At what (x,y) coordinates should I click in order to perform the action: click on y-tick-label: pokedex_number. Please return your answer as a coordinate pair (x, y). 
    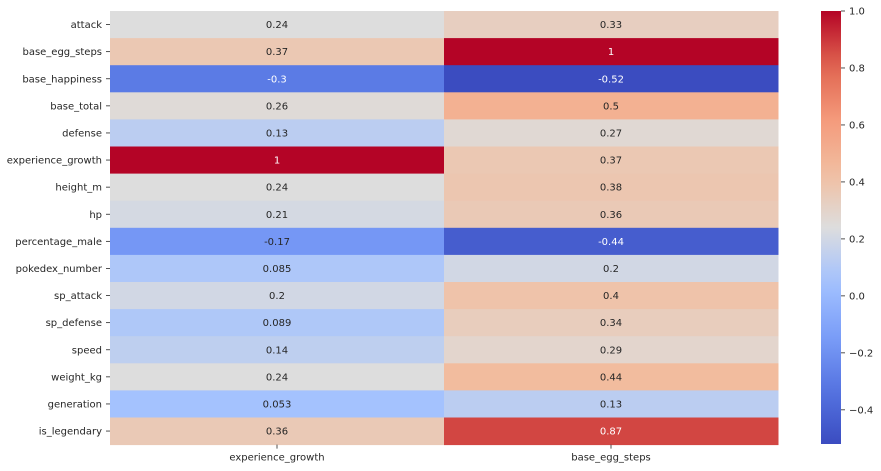
    Looking at the image, I should click on (59, 269).